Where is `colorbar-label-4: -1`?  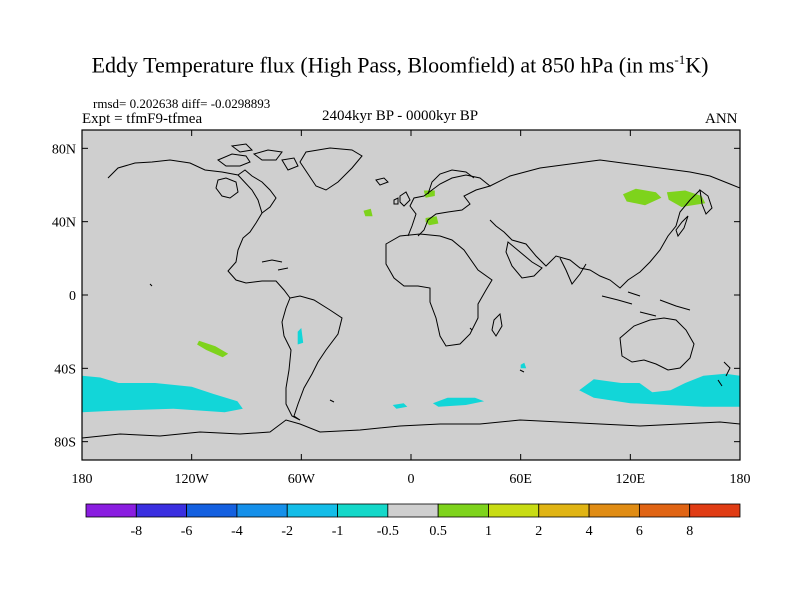
colorbar-label-4: -1 is located at coordinates (338, 531).